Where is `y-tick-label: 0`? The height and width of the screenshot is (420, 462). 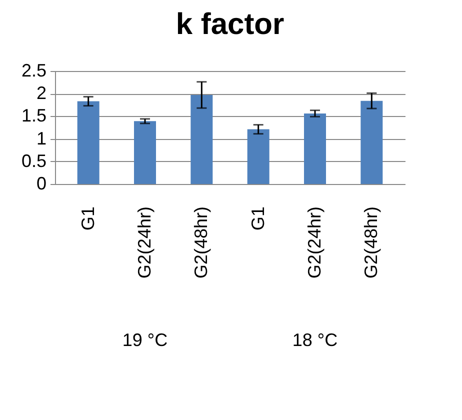
y-tick-label: 0 is located at coordinates (41, 184).